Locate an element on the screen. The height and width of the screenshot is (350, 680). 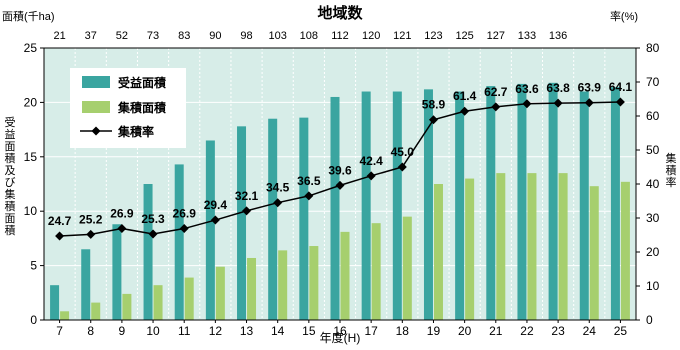
right-tick-label: 30 is located at coordinates (653, 218).